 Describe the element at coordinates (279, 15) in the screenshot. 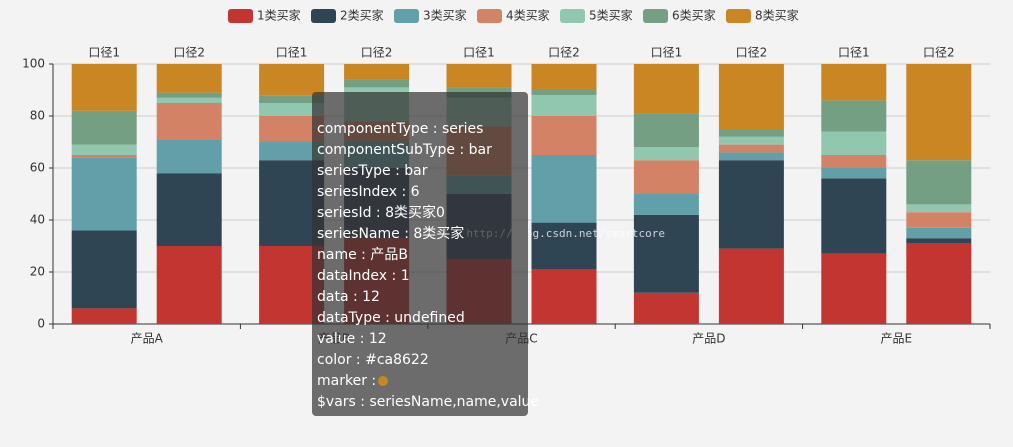

I see `legend-label: 1类买家` at that location.